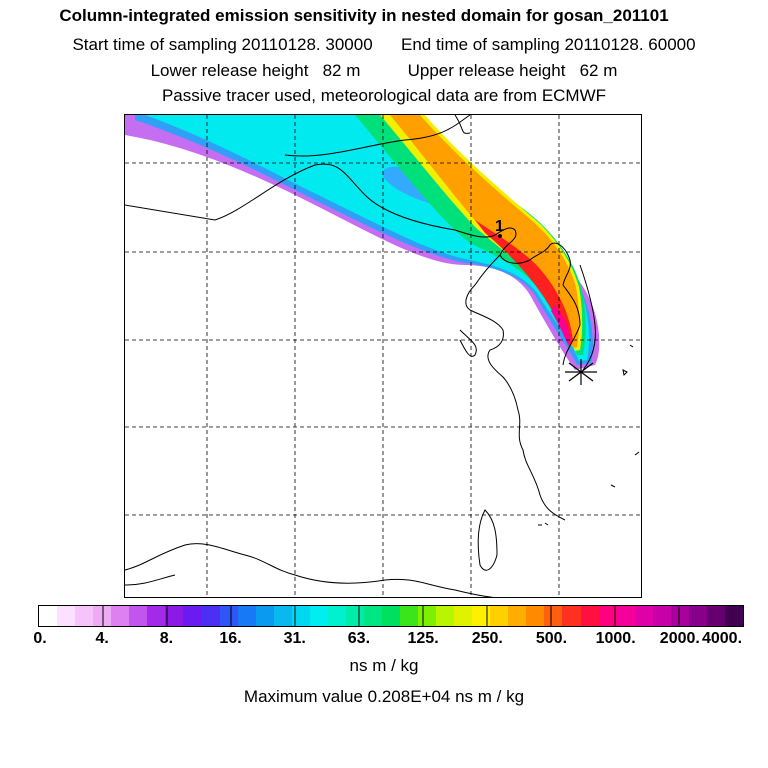 This screenshot has width=768, height=768. Describe the element at coordinates (581, 372) in the screenshot. I see `star-icon` at that location.